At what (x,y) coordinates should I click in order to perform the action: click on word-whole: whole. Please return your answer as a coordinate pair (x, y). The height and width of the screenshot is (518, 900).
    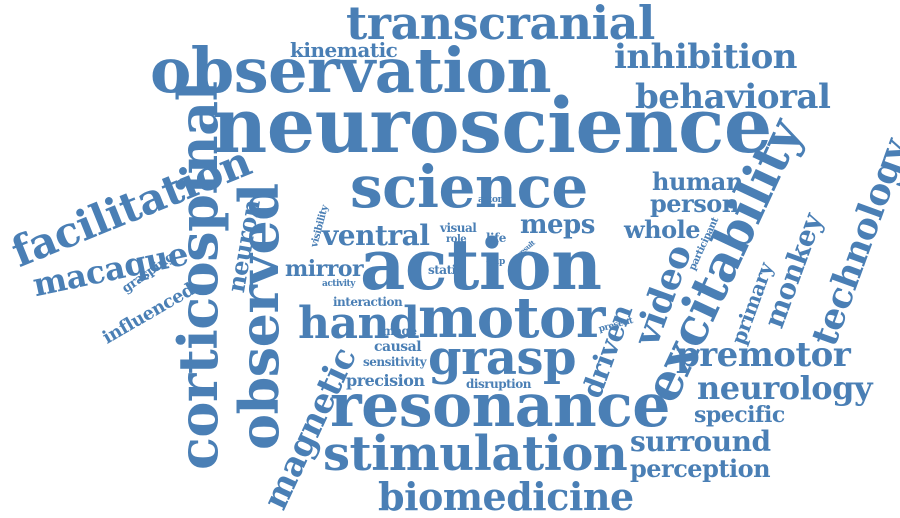
    Looking at the image, I should click on (662, 229).